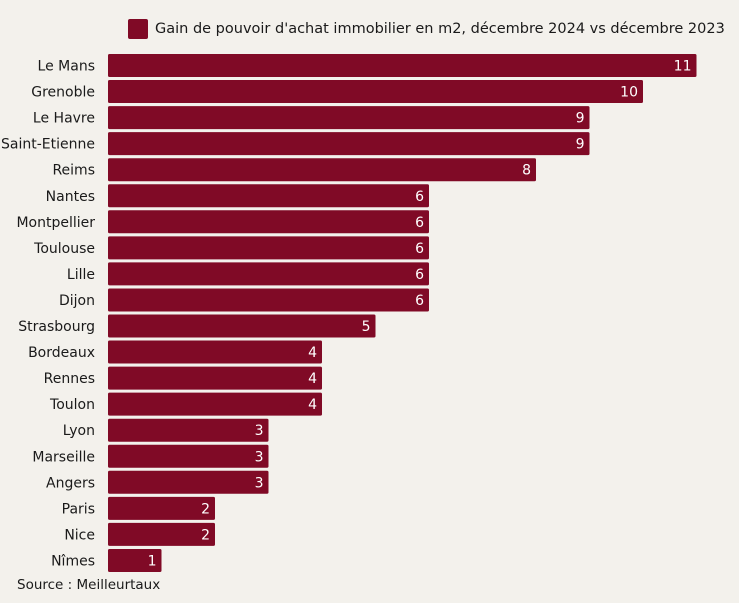  Describe the element at coordinates (259, 431) in the screenshot. I see `value-label-lyon: 3` at that location.